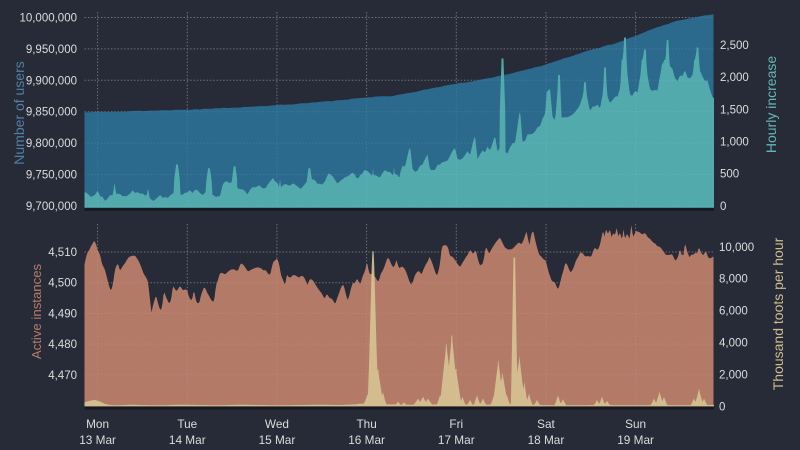  What do you see at coordinates (51, 113) in the screenshot?
I see `svg-text: 9,850,000` at bounding box center [51, 113].